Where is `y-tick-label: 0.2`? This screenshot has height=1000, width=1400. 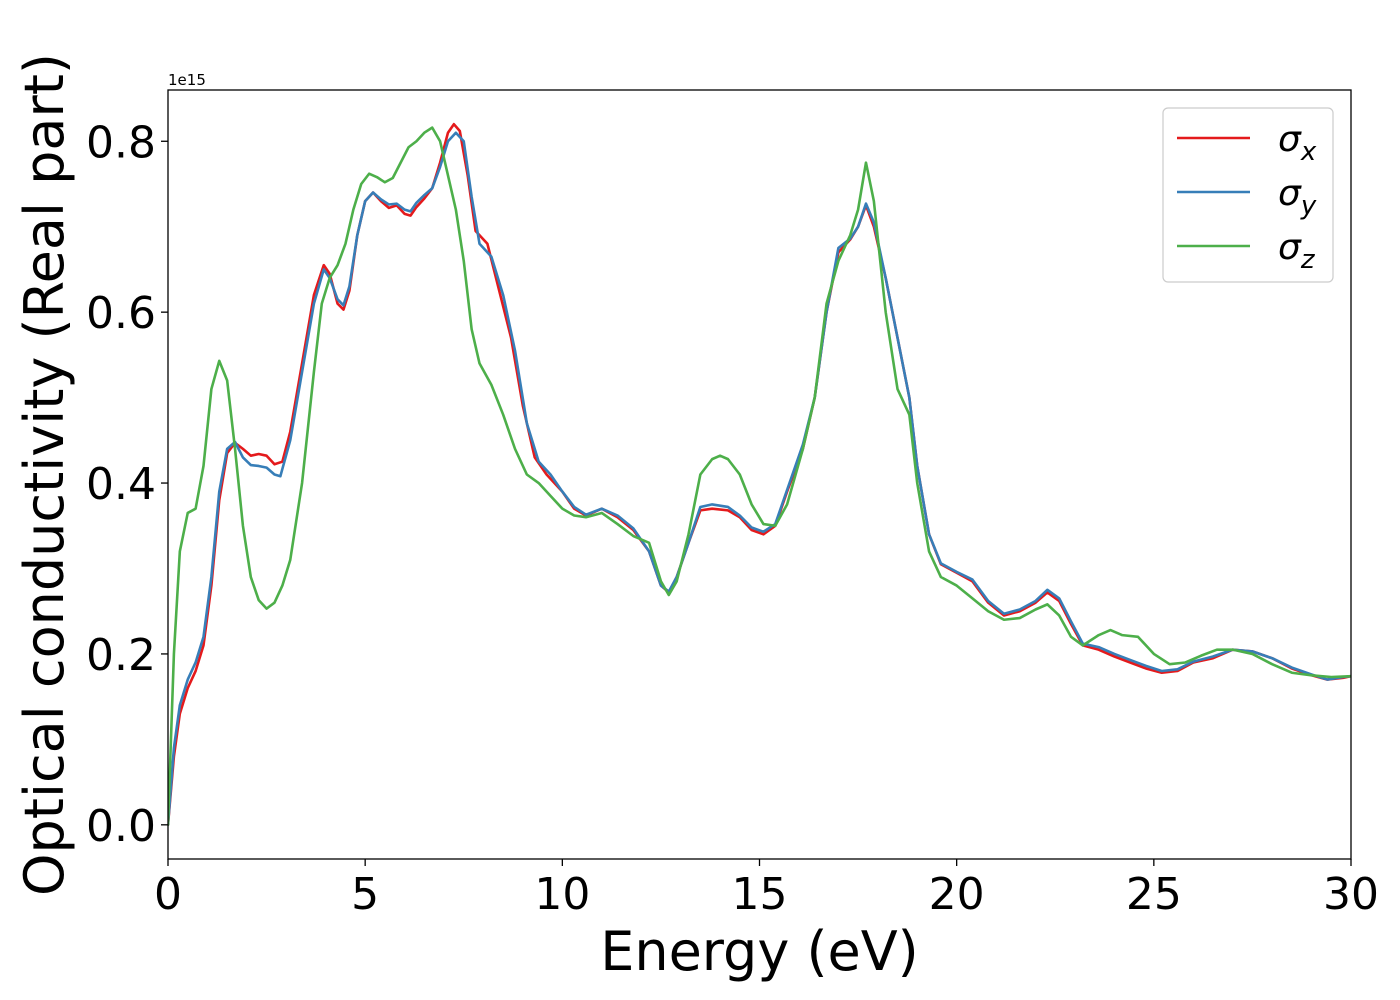
y-tick-label: 0.2 is located at coordinates (121, 655).